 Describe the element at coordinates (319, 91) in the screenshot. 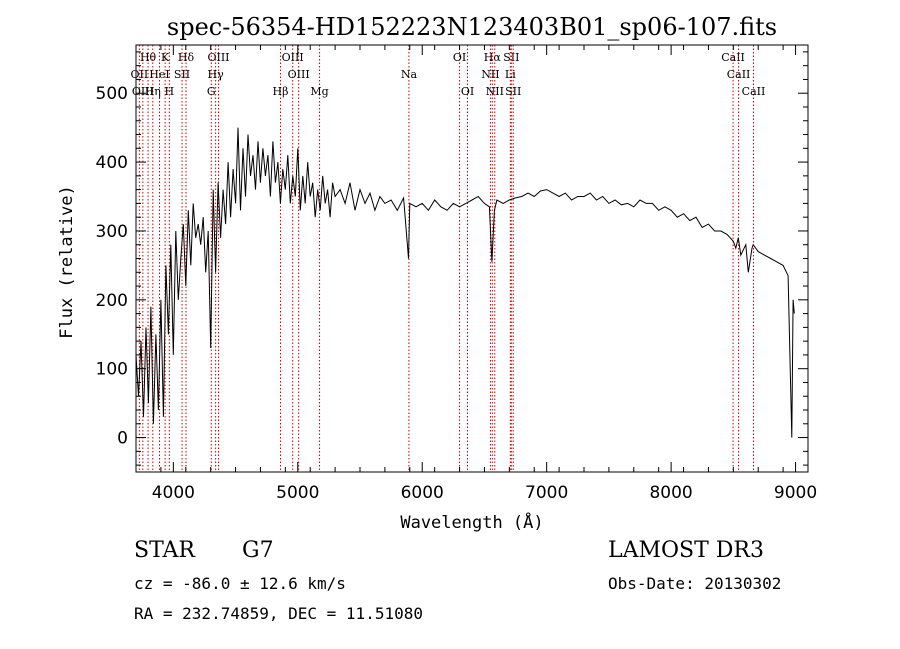

I see `line-marker-label: Mg` at that location.